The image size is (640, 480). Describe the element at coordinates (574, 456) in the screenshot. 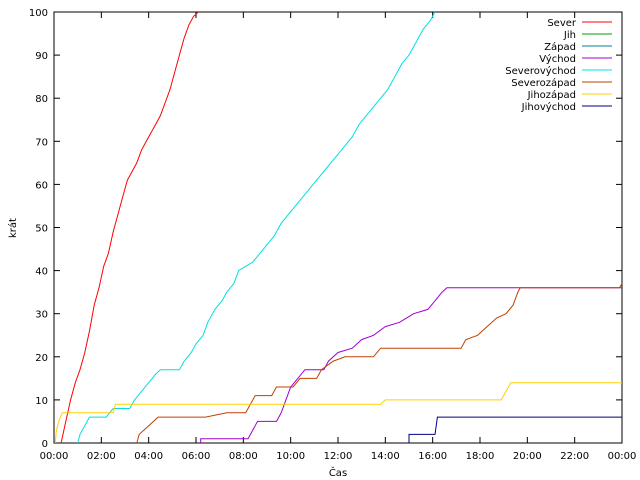

I see `x-tick-label: 22:00` at that location.